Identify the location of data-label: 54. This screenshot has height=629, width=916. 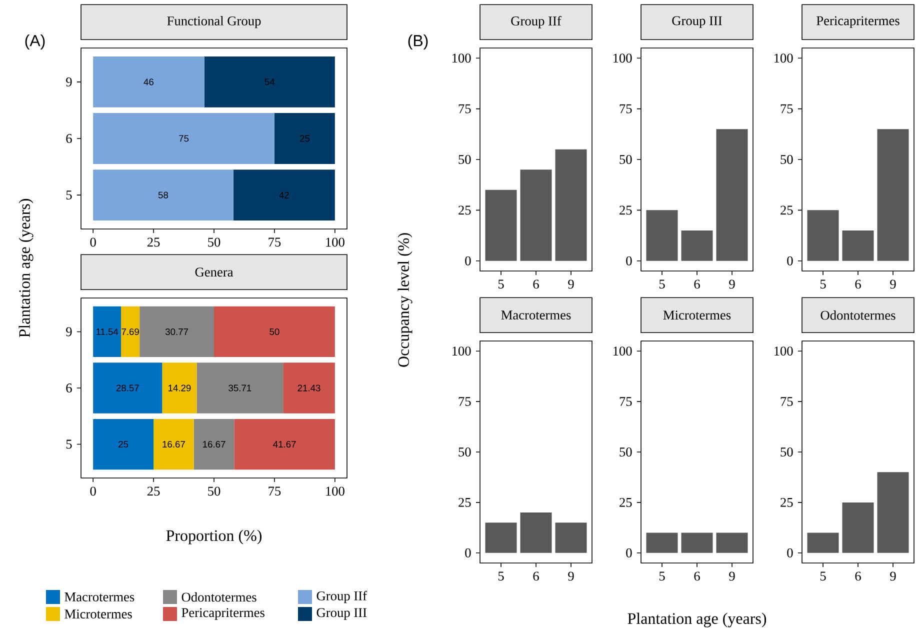
(269, 82).